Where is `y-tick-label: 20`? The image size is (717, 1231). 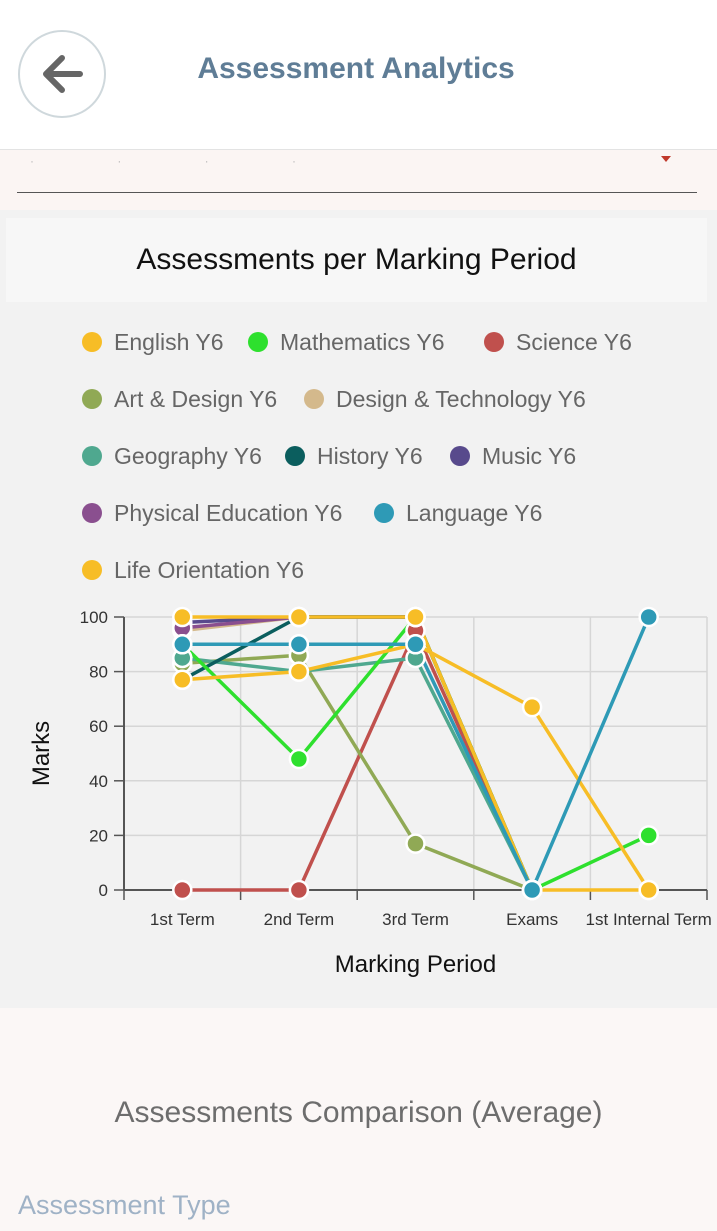 y-tick-label: 20 is located at coordinates (98, 835).